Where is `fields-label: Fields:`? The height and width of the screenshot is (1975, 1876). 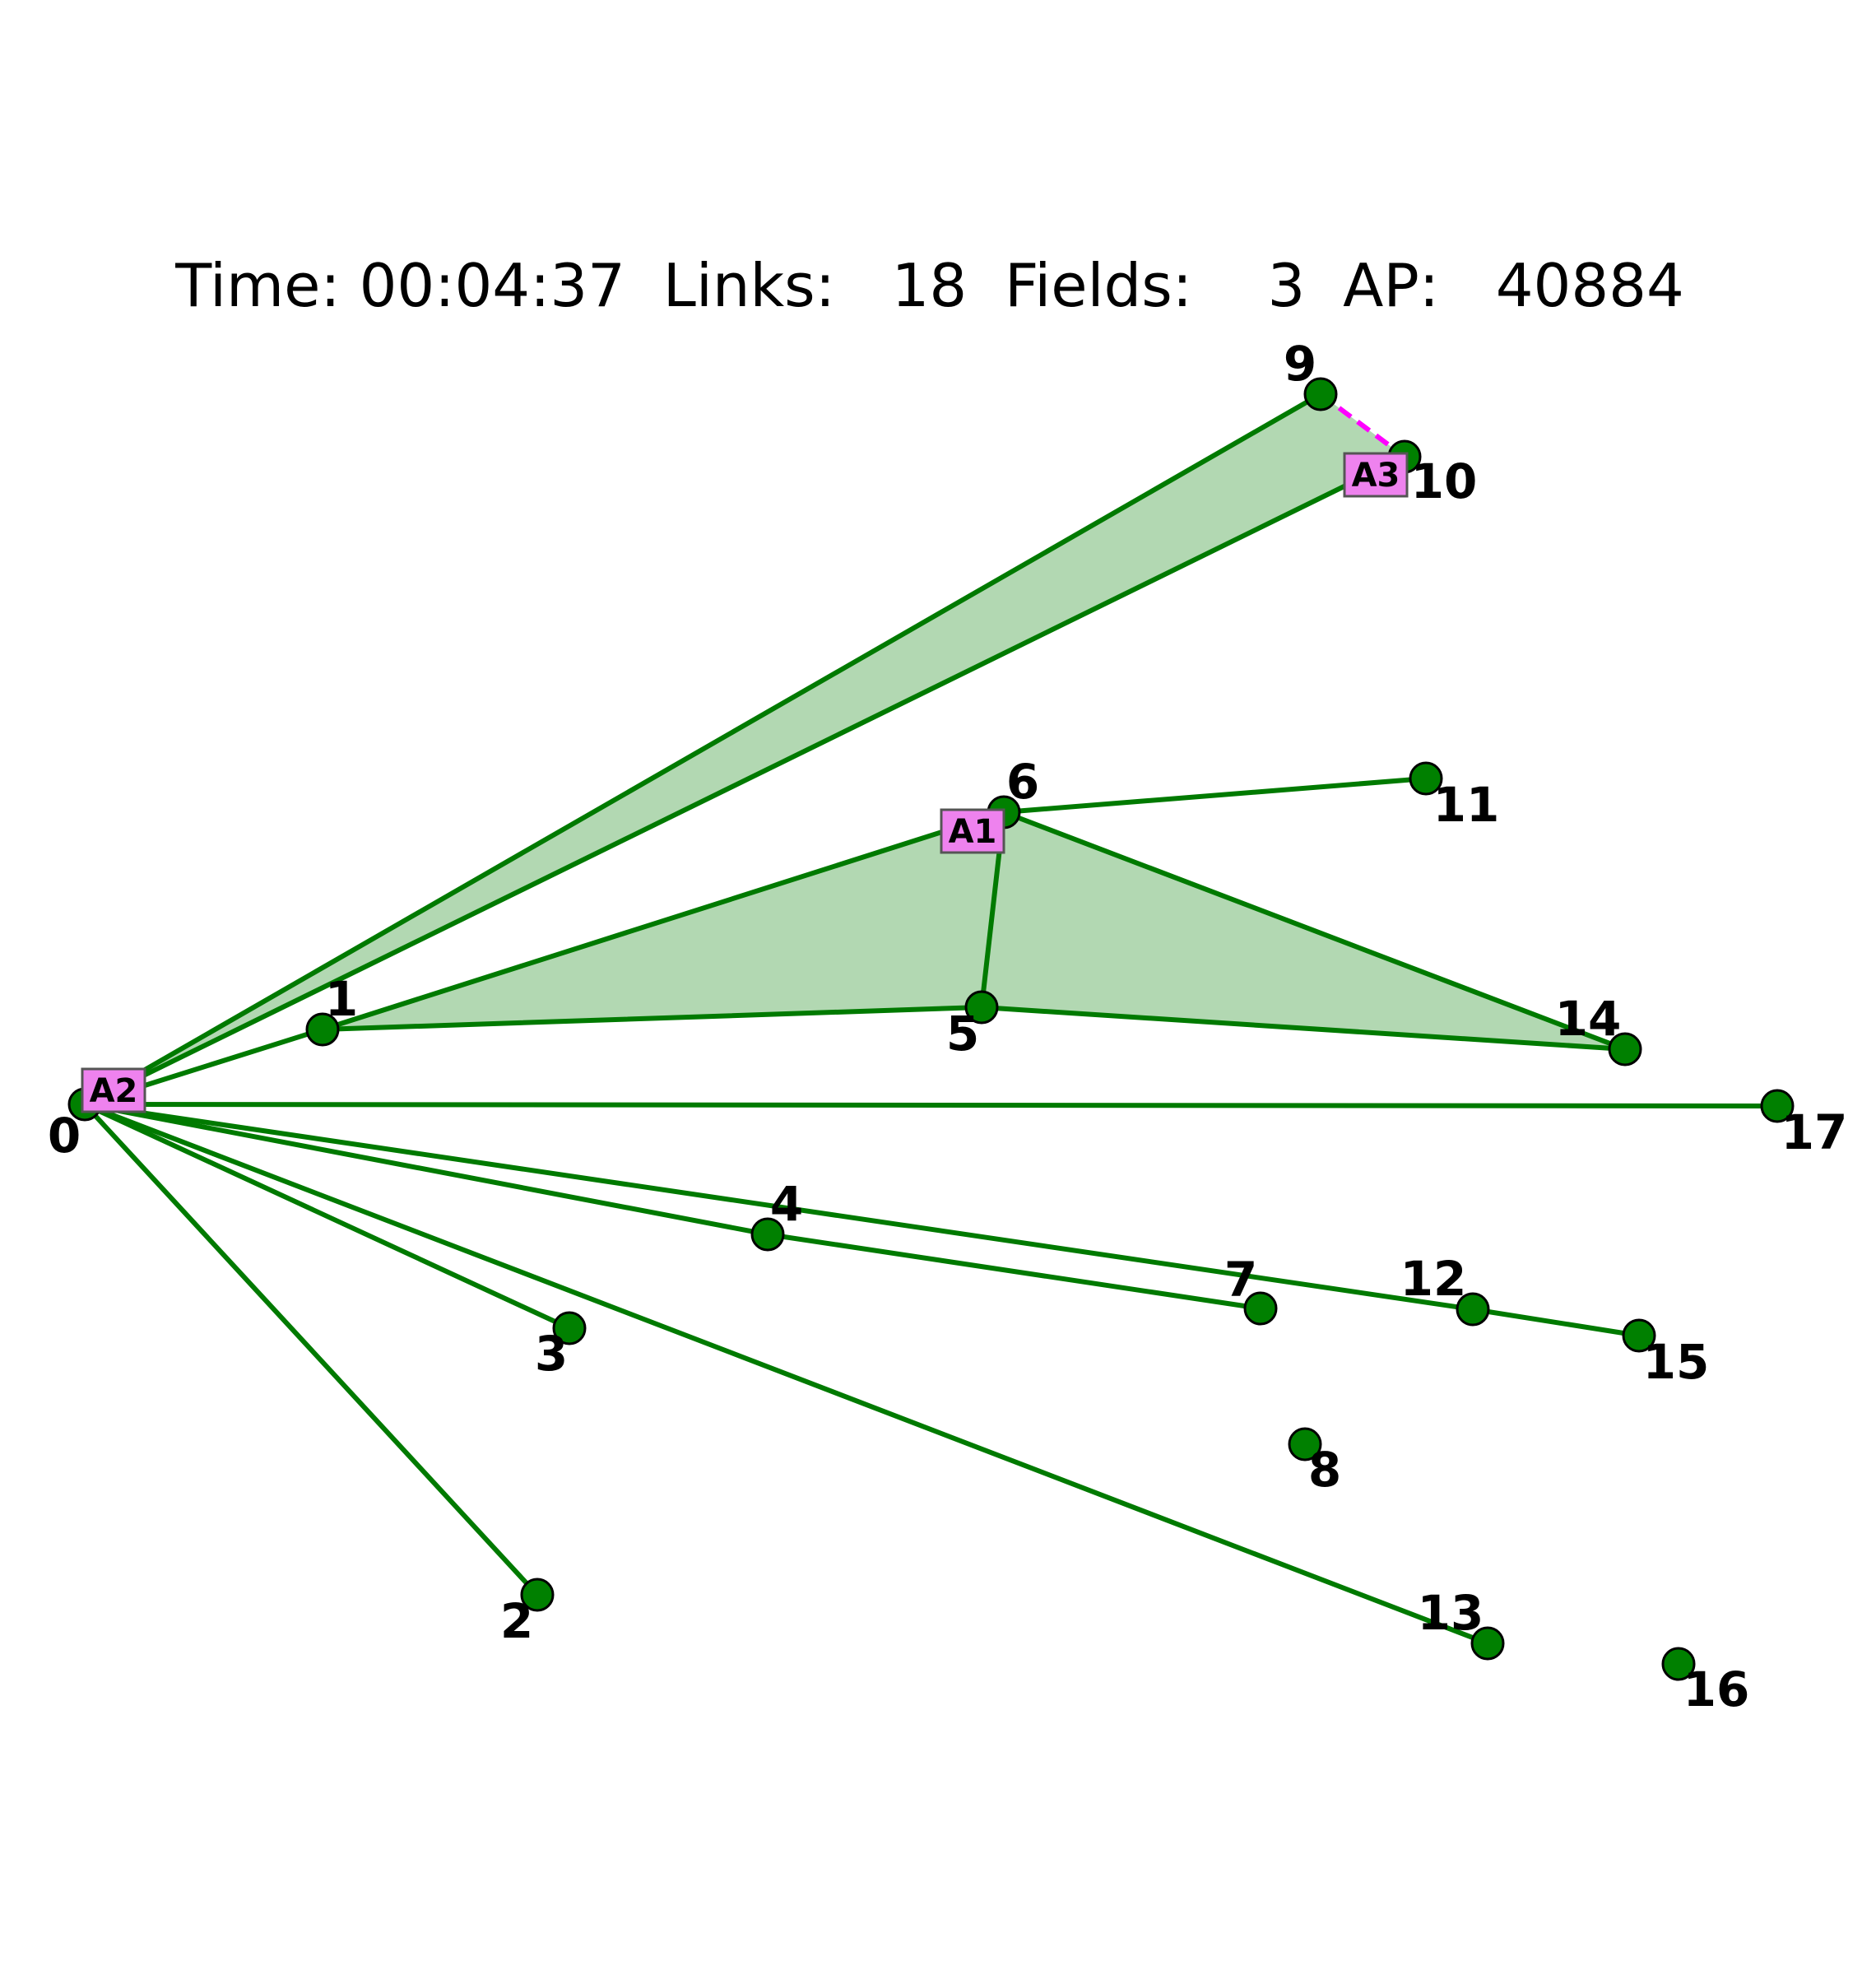
fields-label: Fields: is located at coordinates (1098, 285).